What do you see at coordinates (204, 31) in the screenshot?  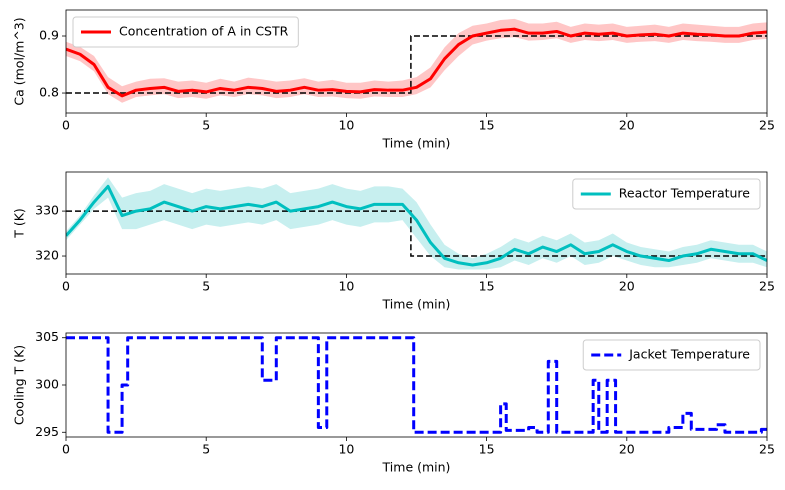 I see `legend-label: Concentration of A in CSTR` at bounding box center [204, 31].